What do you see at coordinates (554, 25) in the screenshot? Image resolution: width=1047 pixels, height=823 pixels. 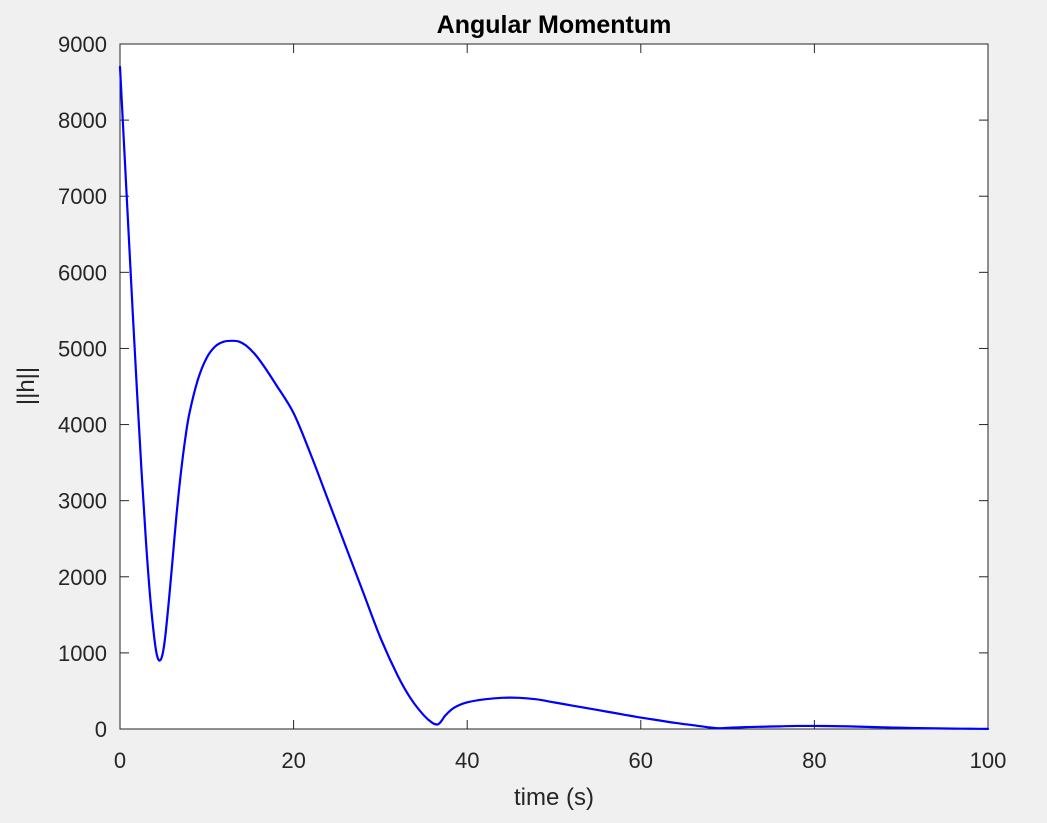 I see `chart-title: Angular Momentum` at bounding box center [554, 25].